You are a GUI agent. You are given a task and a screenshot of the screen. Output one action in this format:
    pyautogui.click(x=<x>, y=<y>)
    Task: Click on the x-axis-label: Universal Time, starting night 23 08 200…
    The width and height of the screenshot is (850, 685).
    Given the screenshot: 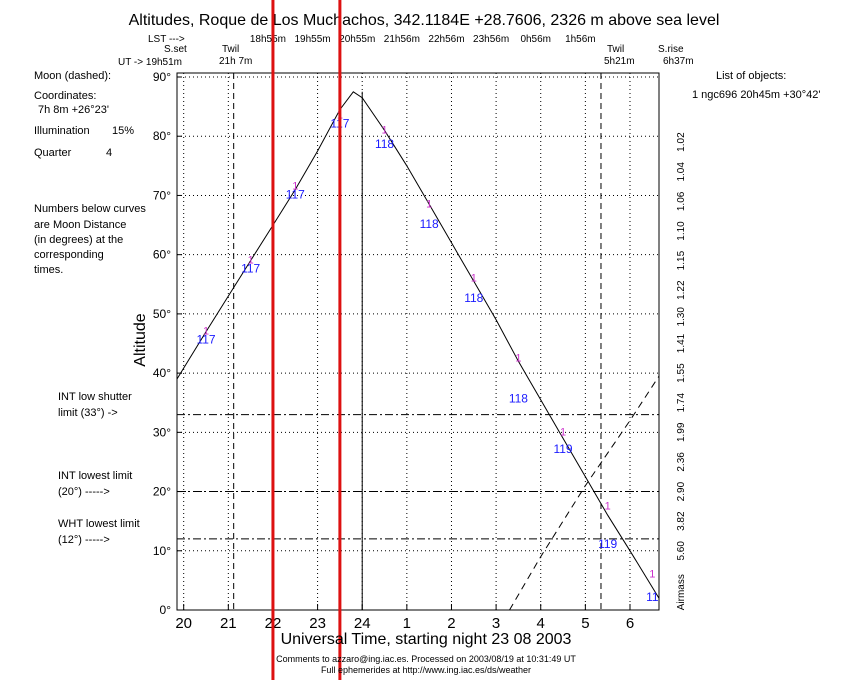 What is the action you would take?
    pyautogui.click(x=426, y=639)
    